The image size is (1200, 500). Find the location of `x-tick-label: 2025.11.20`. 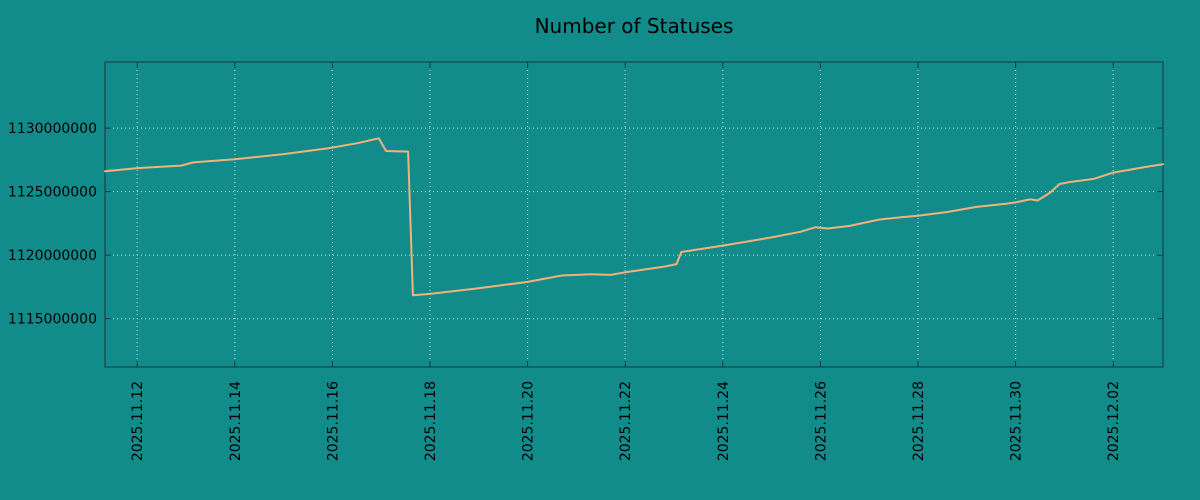

x-tick-label: 2025.11.20 is located at coordinates (529, 421).